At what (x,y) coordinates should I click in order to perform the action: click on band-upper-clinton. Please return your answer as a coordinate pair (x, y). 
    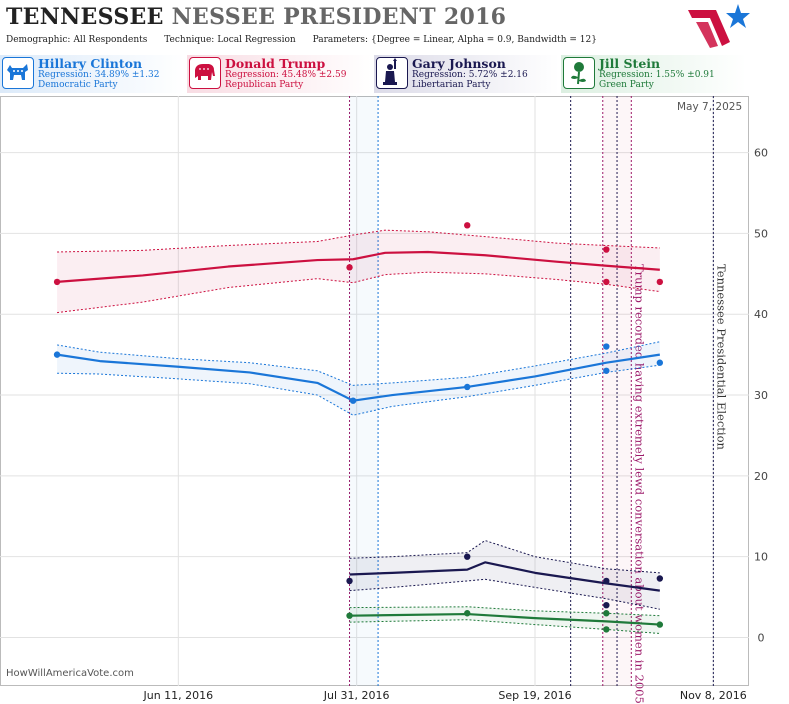
    Looking at the image, I should click on (358, 363).